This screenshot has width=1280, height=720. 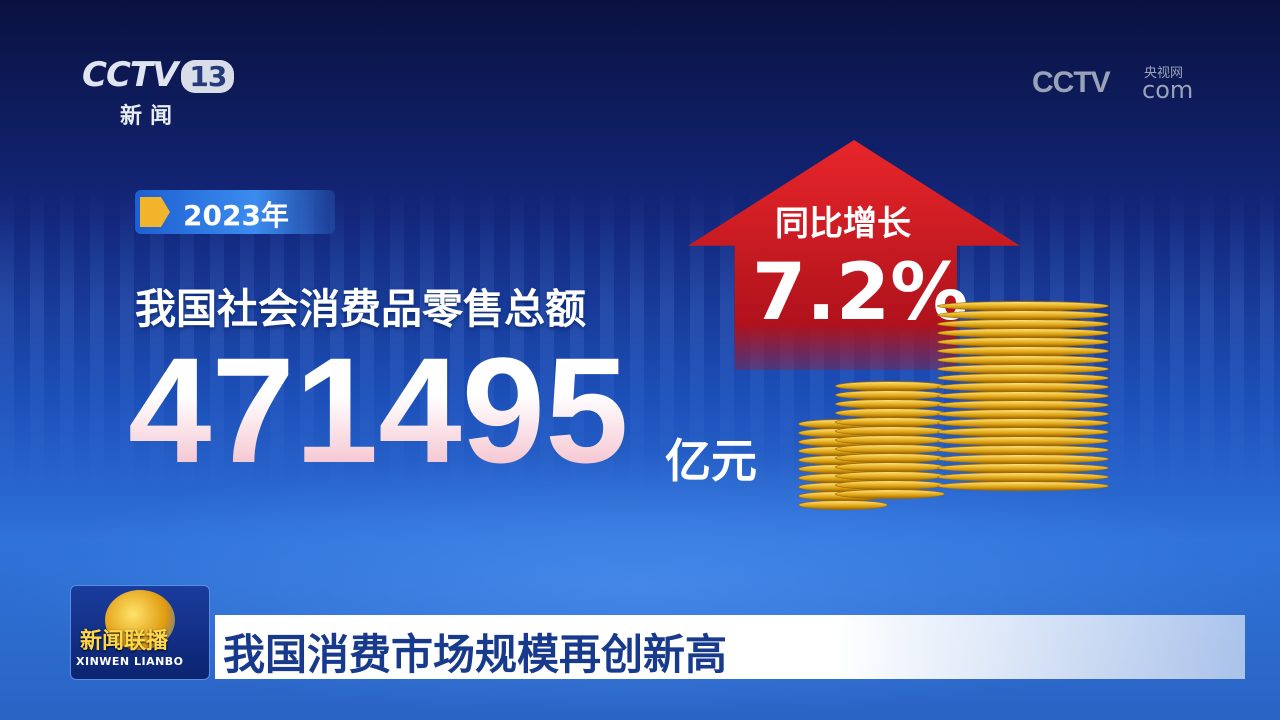 I want to click on stat-value: 471495, so click(x=378, y=410).